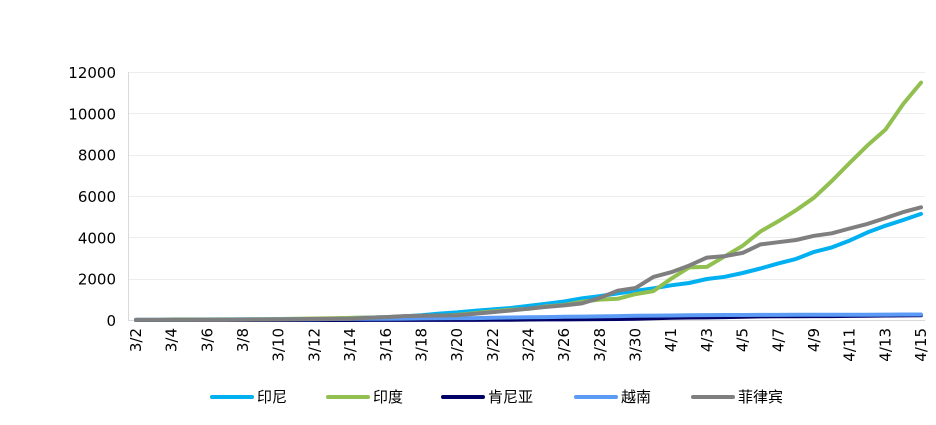 The image size is (936, 425). What do you see at coordinates (885, 345) in the screenshot?
I see `x-tick-label: 4/13` at bounding box center [885, 345].